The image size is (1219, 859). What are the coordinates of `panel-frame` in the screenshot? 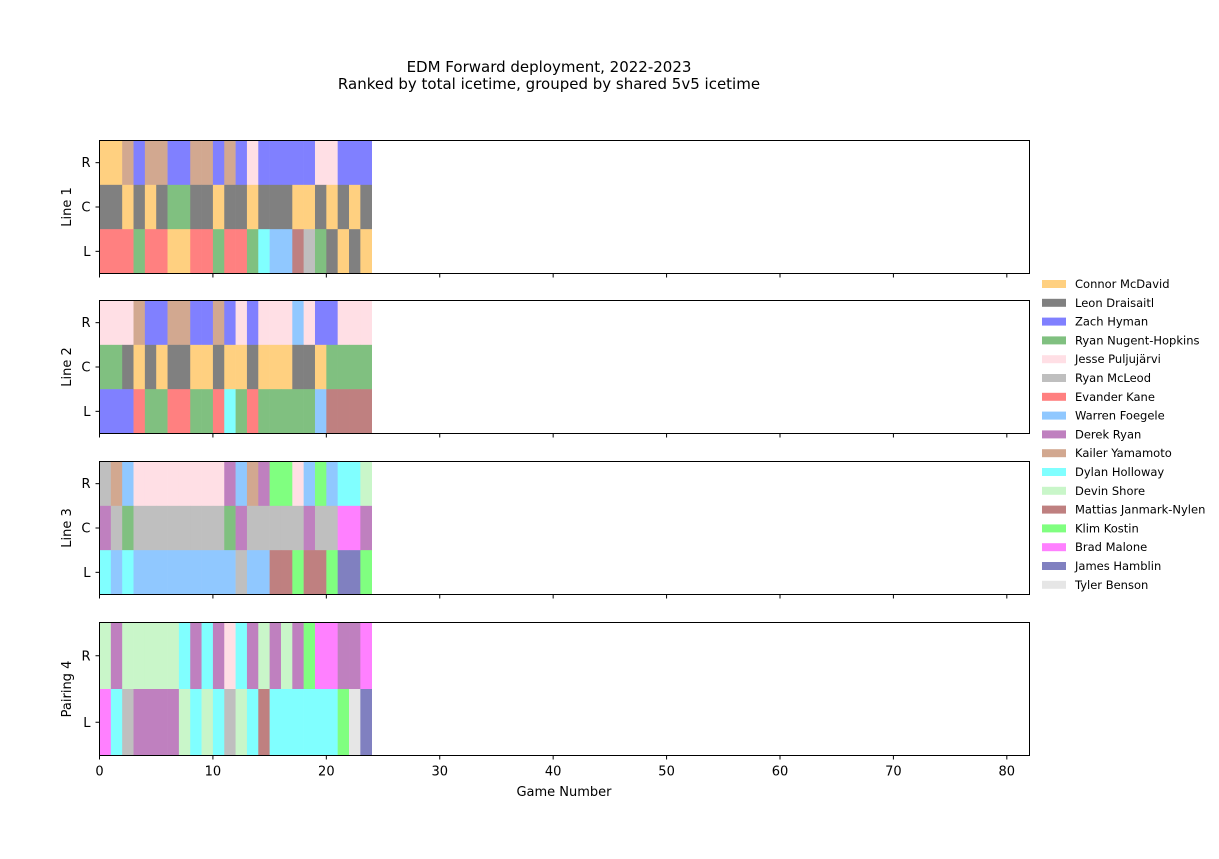 It's located at (564, 207).